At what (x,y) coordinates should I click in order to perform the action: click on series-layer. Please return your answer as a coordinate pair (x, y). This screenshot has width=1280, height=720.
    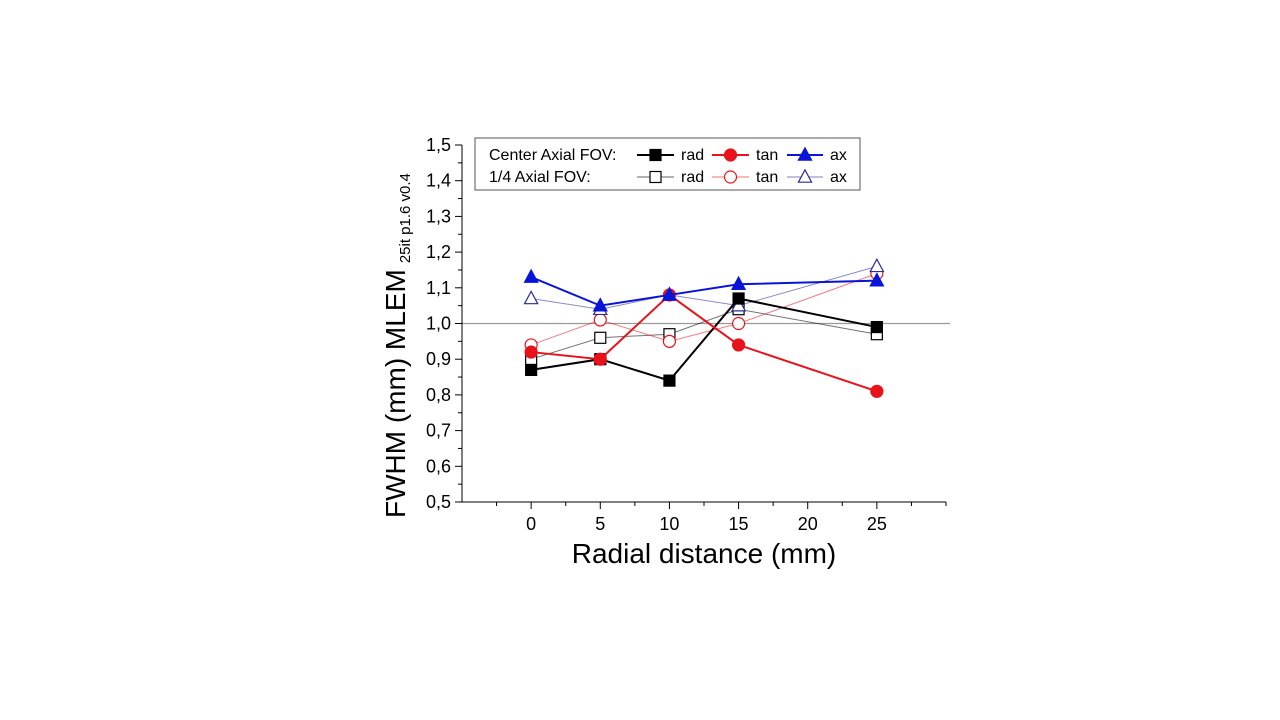
    Looking at the image, I should click on (704, 327).